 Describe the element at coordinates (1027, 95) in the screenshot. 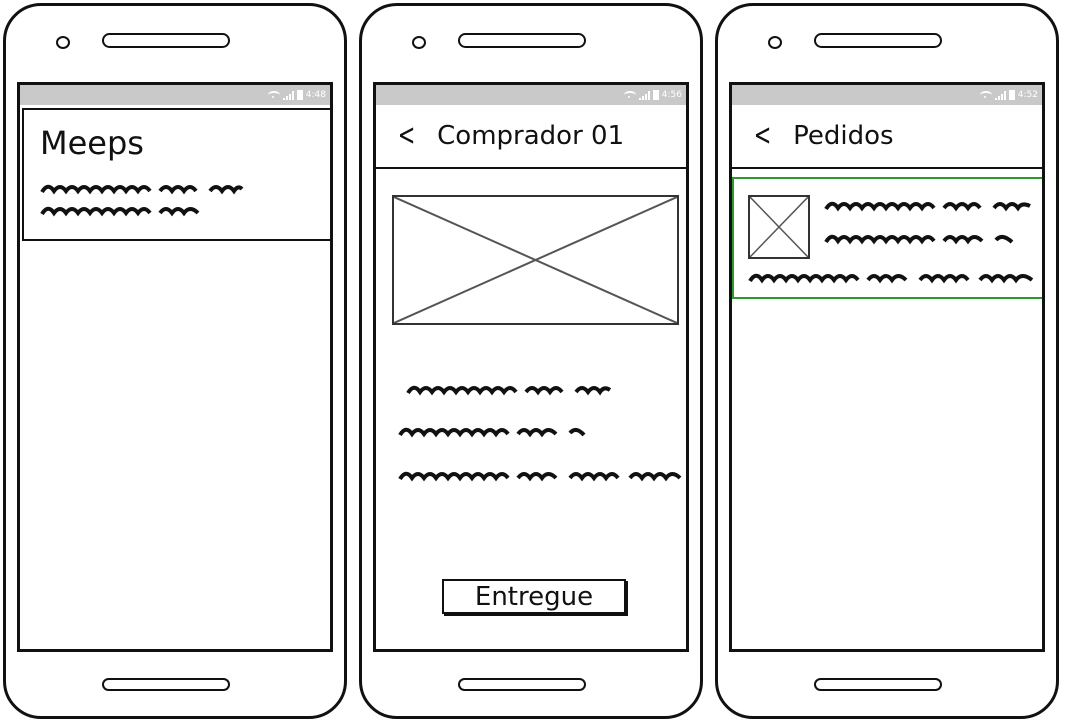

I see `status-time: 4:52` at that location.